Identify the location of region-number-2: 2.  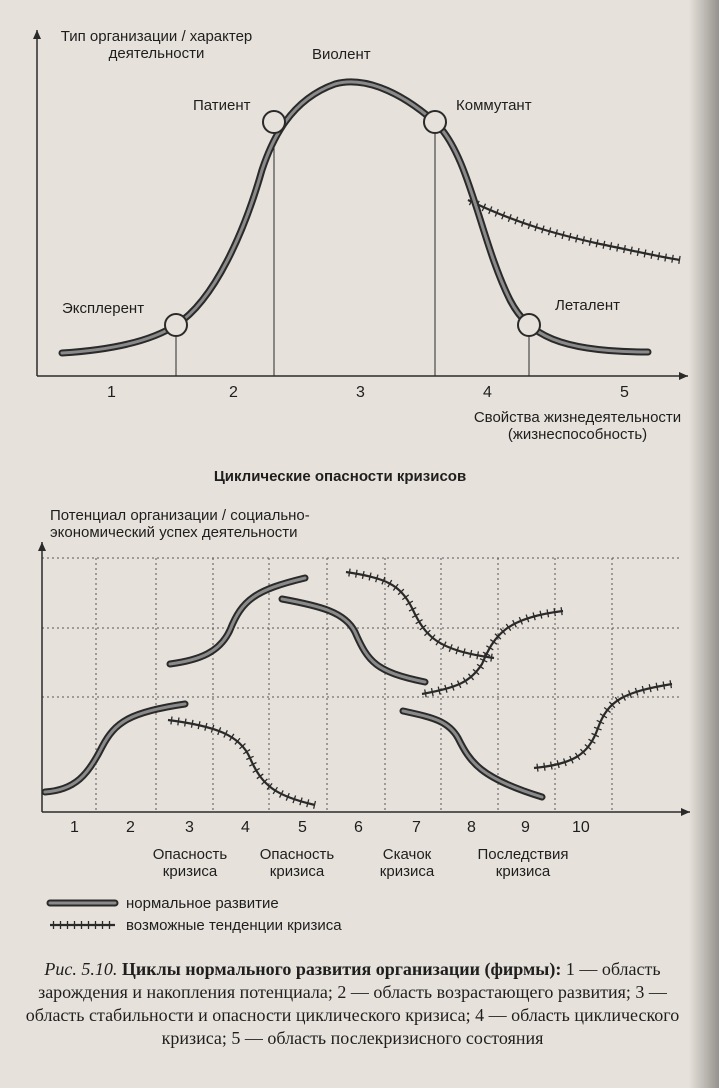
(233, 392).